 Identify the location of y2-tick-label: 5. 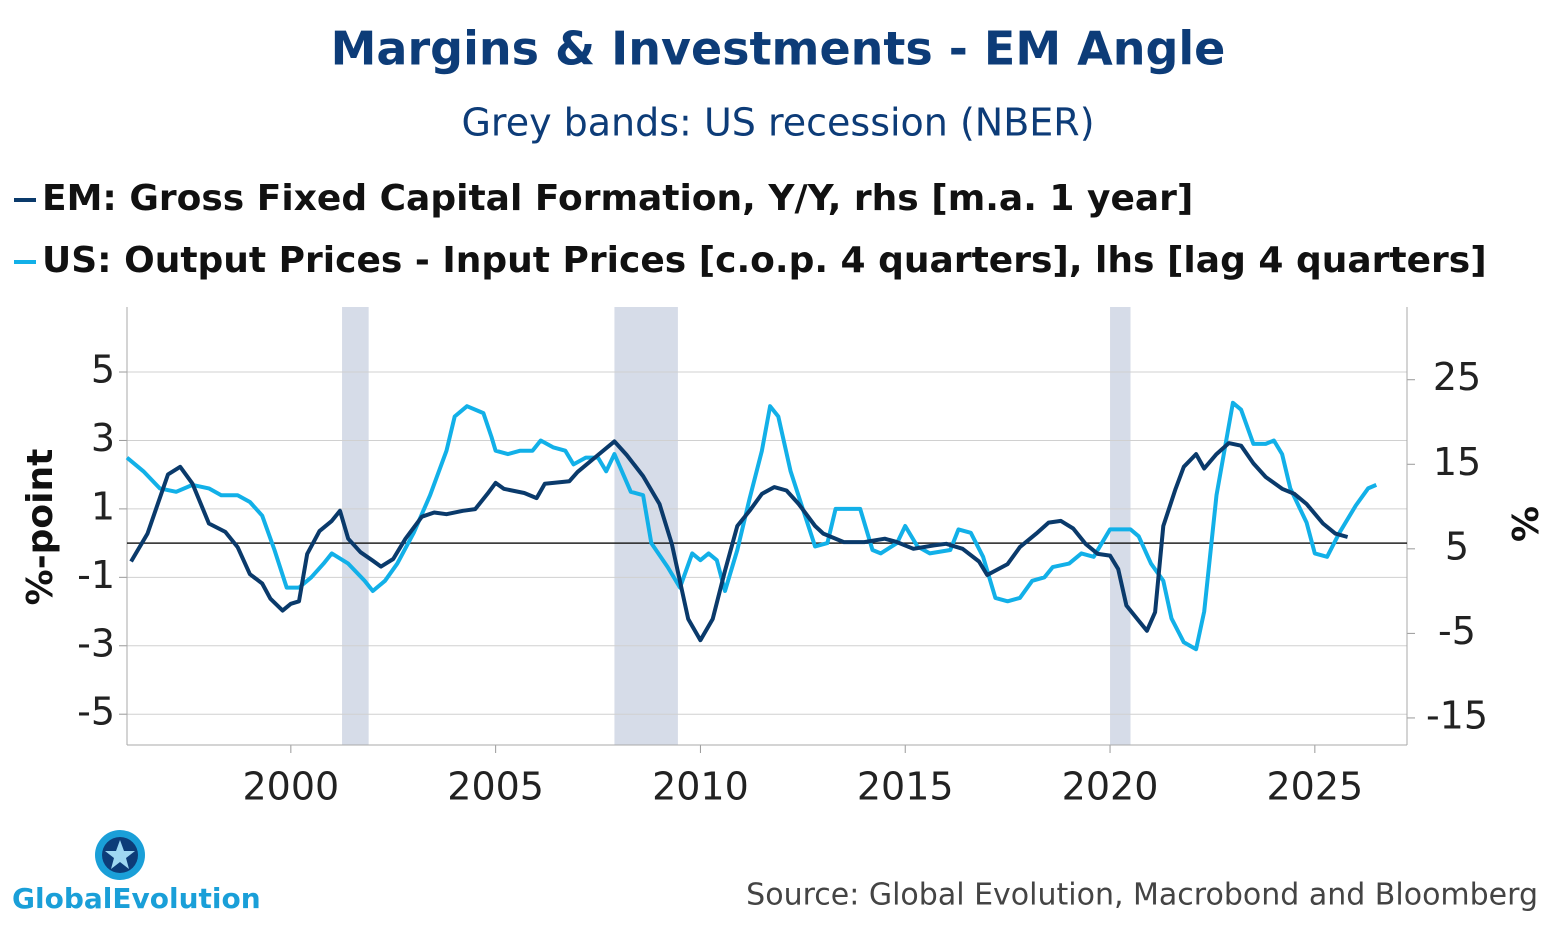
(1457, 546).